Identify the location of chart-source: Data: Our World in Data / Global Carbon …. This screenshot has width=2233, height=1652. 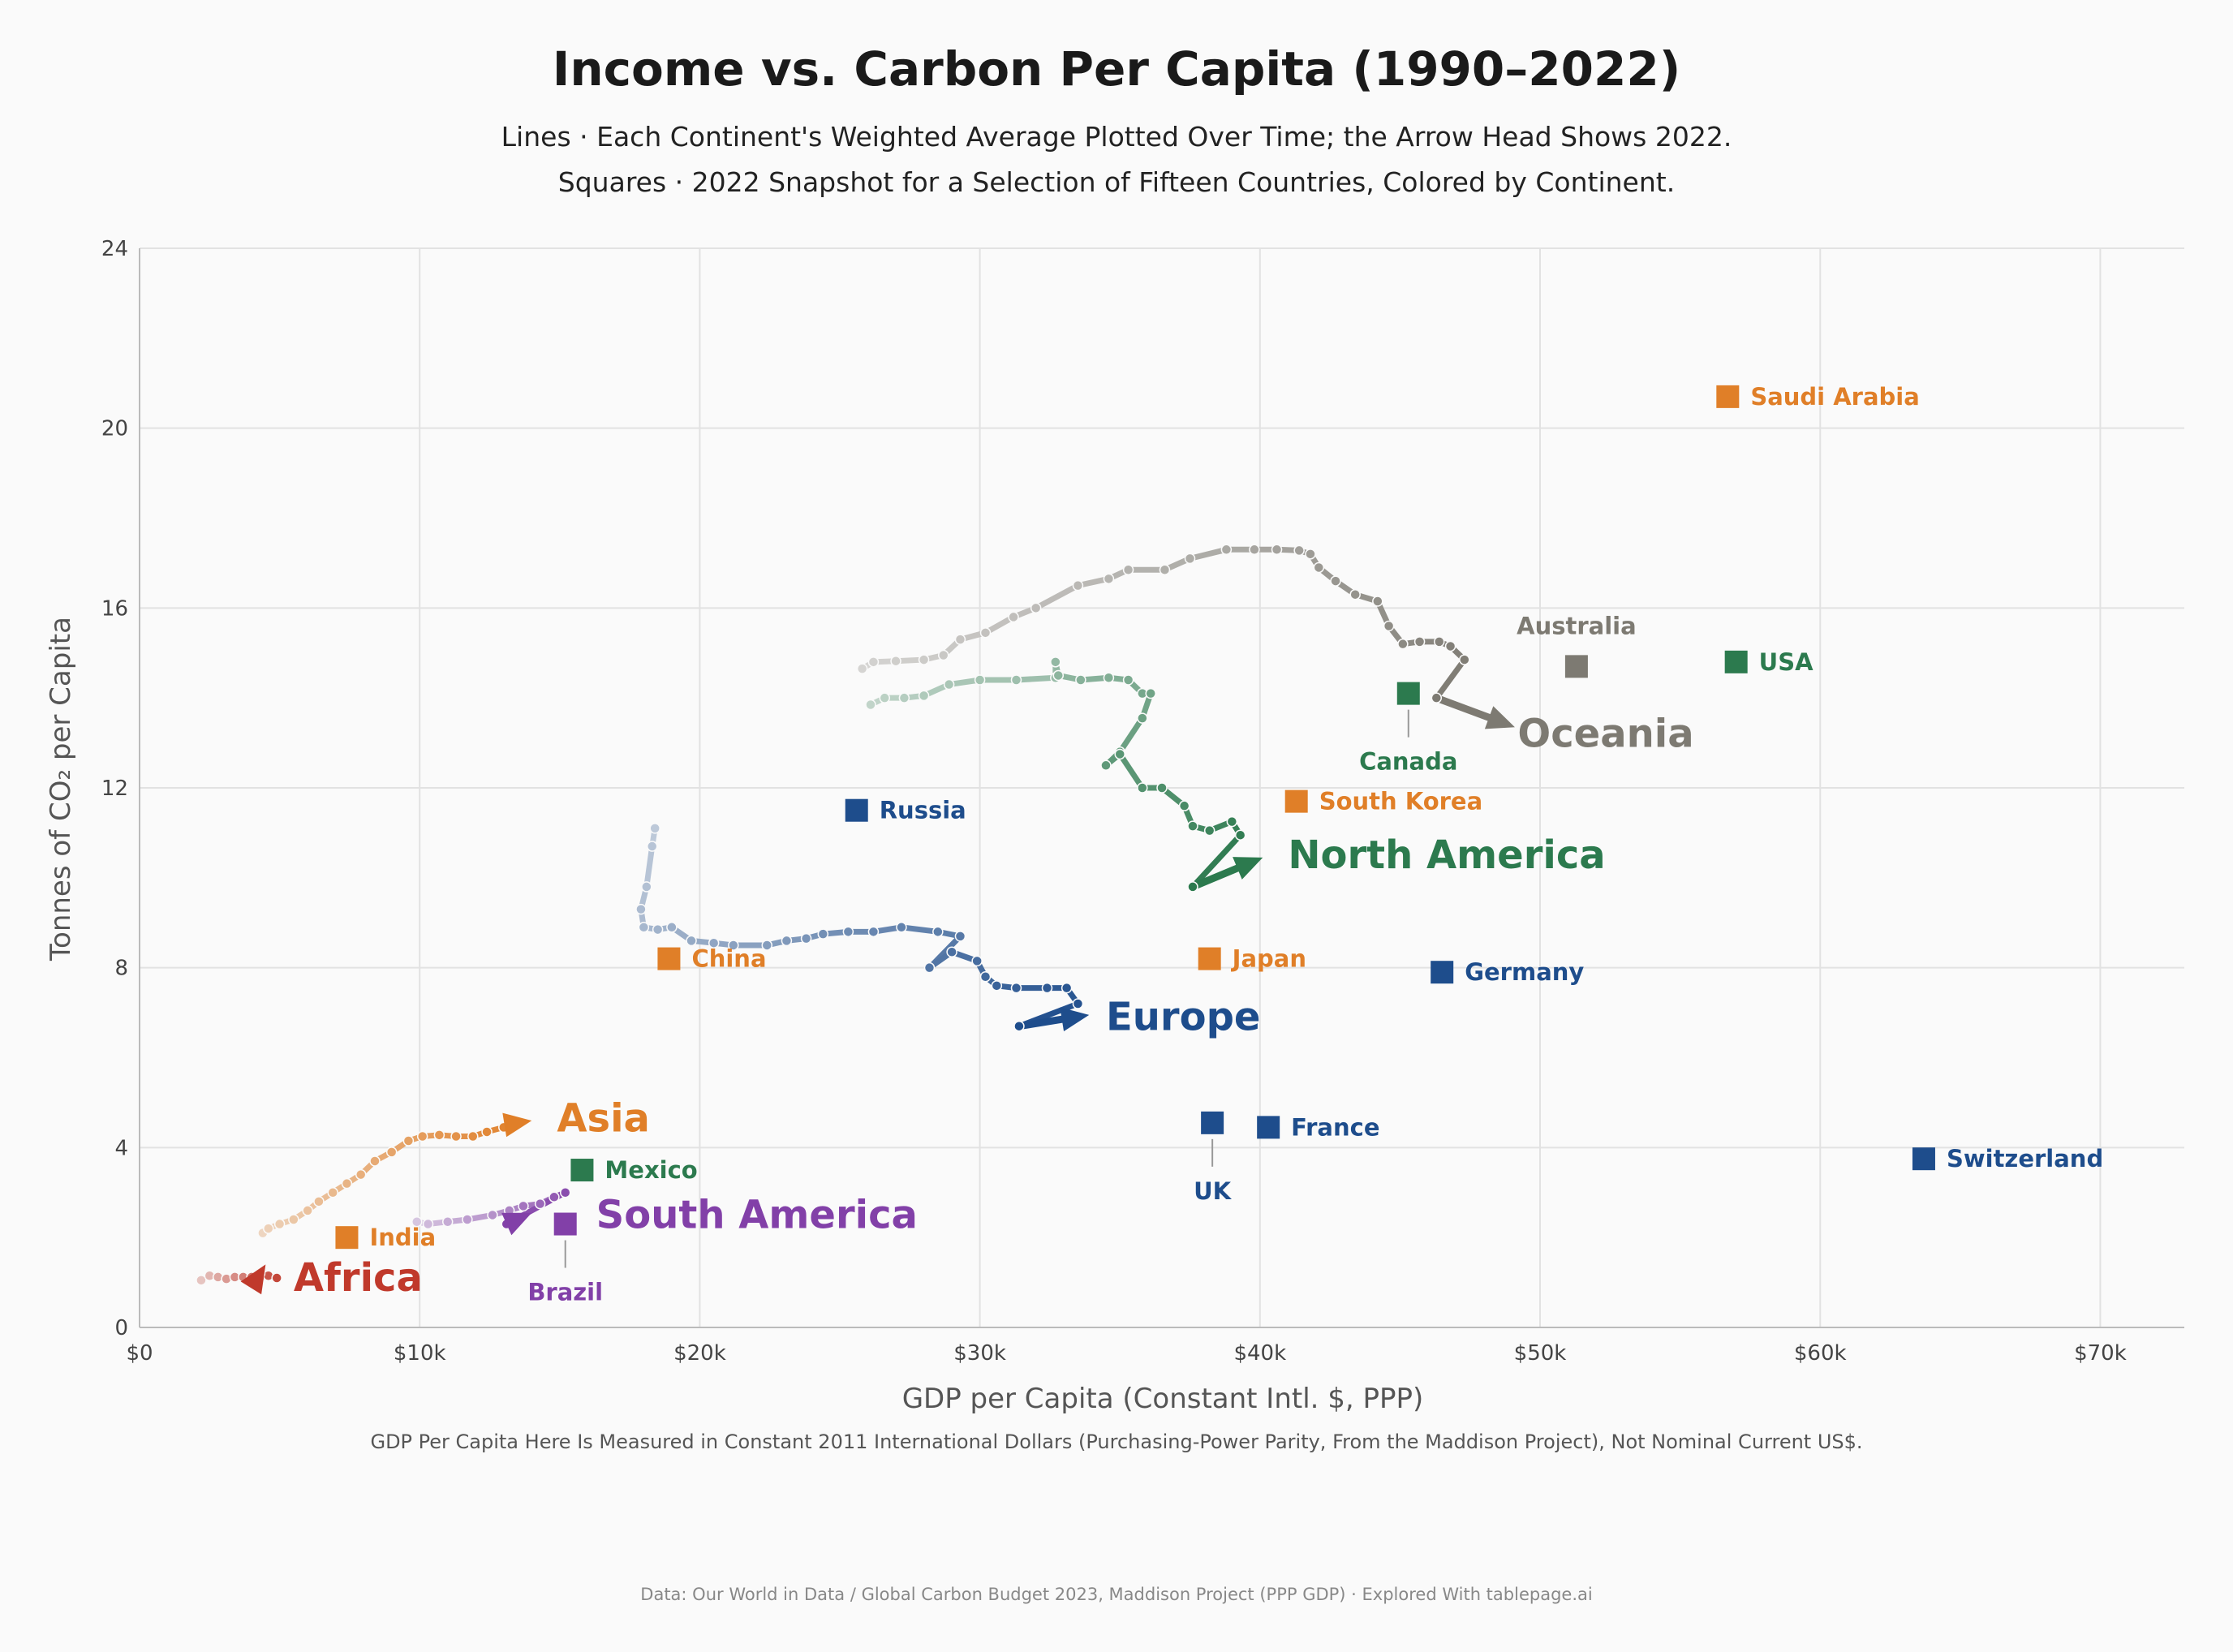
(1116, 1594).